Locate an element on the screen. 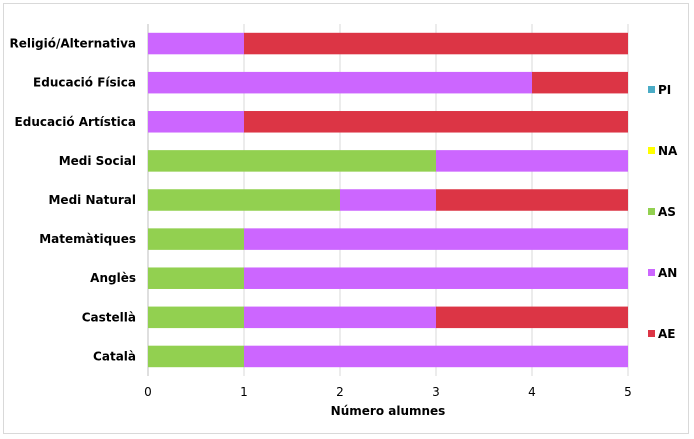 The image size is (694, 439). x-tick-label: 4 is located at coordinates (532, 392).